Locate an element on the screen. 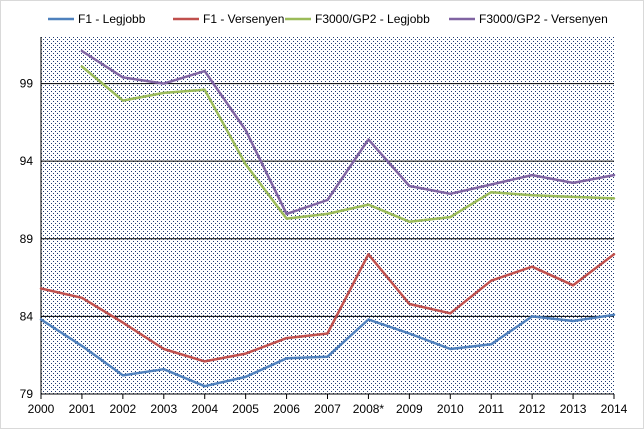 This screenshot has height=429, width=644. x-tick-label: 2000 is located at coordinates (41, 409).